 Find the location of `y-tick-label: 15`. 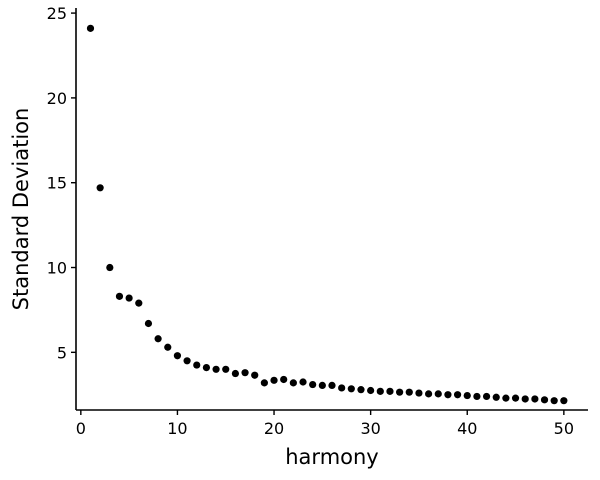

y-tick-label: 15 is located at coordinates (57, 183).